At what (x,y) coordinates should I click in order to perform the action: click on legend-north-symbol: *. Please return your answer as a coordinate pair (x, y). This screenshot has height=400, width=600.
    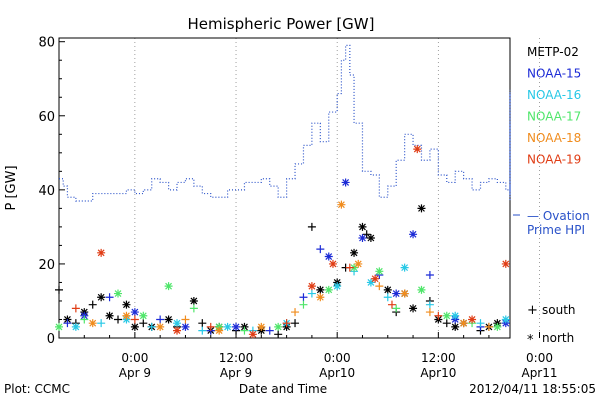
    Looking at the image, I should click on (530, 340).